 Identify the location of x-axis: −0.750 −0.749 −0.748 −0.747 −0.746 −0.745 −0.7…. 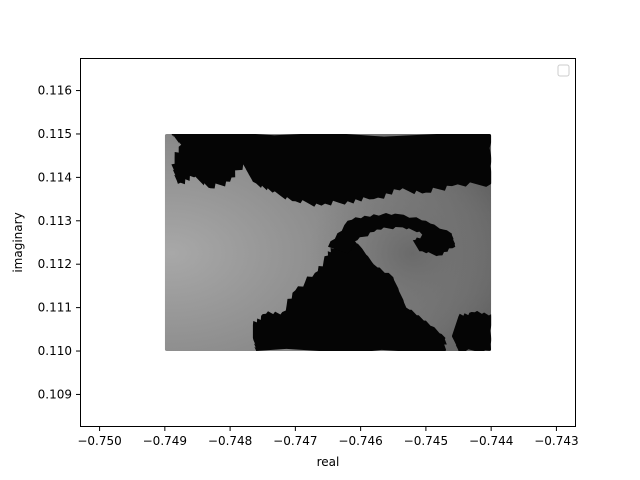
(328, 437).